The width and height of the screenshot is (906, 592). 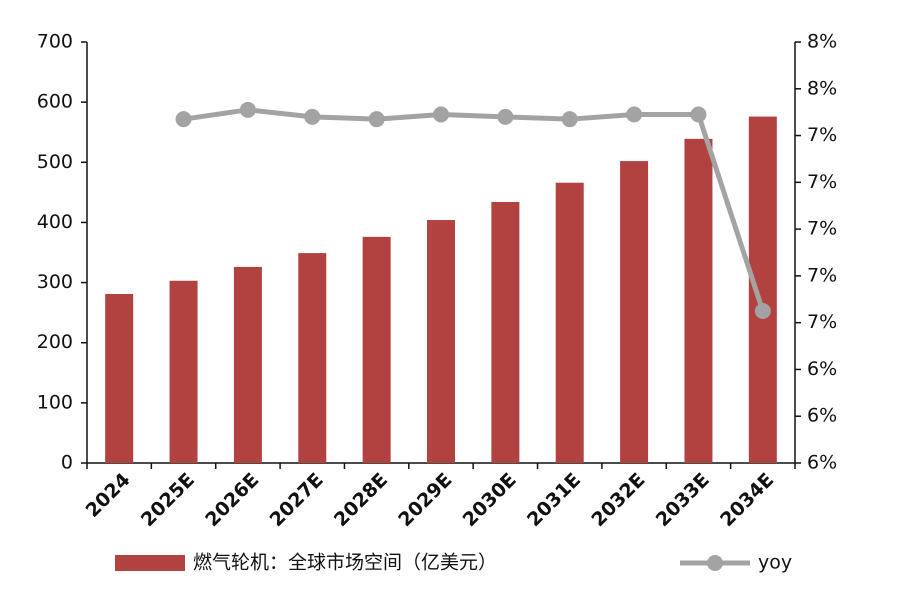 What do you see at coordinates (67, 463) in the screenshot?
I see `y-tick-label: 0` at bounding box center [67, 463].